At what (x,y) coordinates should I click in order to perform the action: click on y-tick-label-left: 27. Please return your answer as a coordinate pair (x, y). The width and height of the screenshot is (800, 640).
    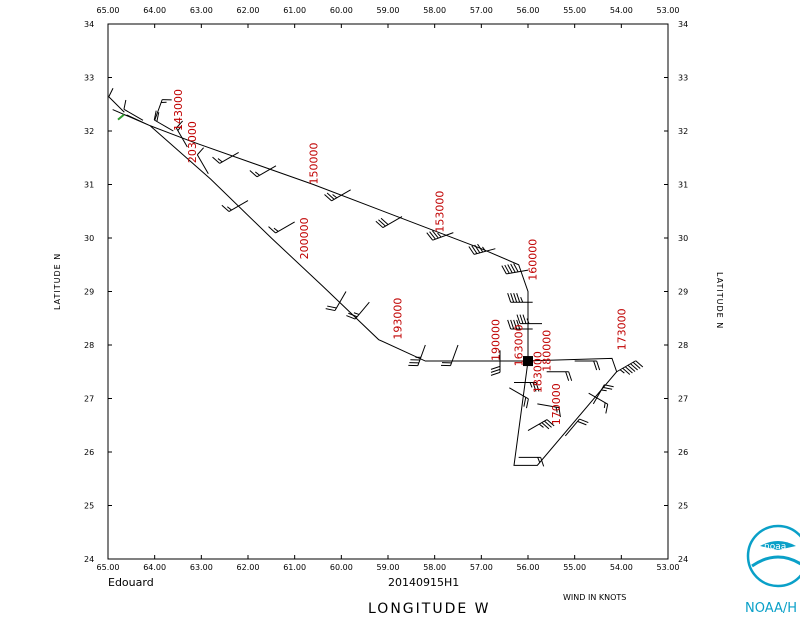
    Looking at the image, I should click on (89, 399).